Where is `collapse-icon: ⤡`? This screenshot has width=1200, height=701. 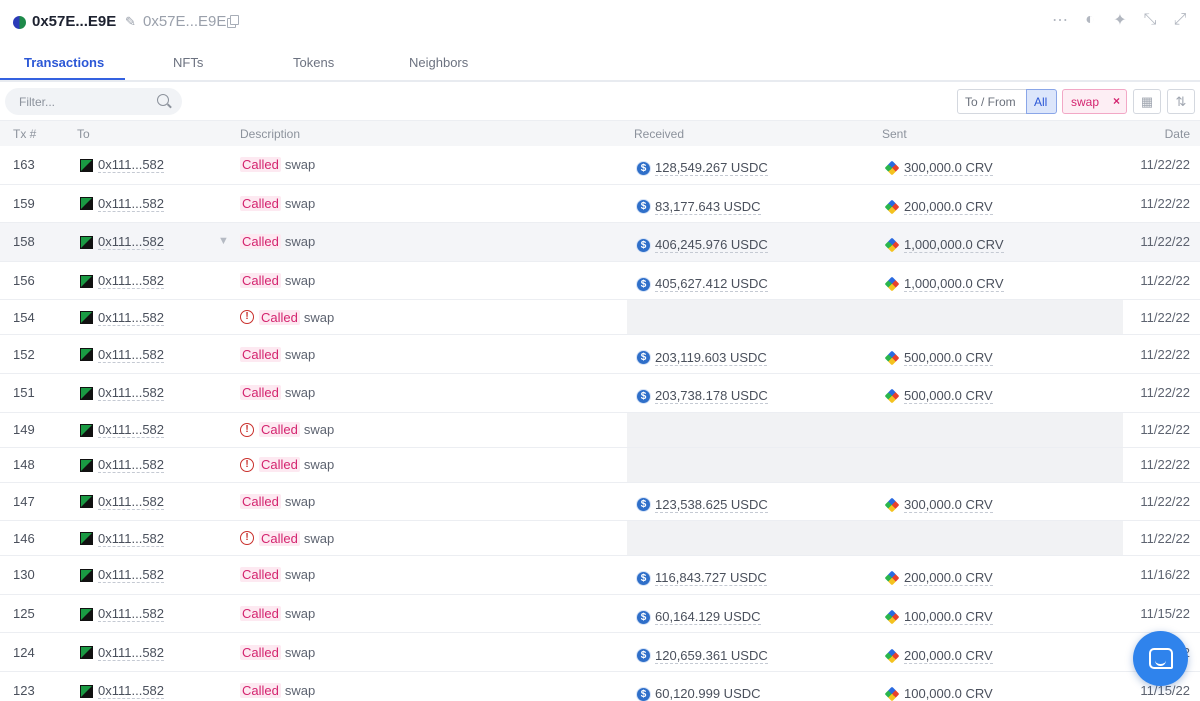 collapse-icon: ⤡ is located at coordinates (1150, 19).